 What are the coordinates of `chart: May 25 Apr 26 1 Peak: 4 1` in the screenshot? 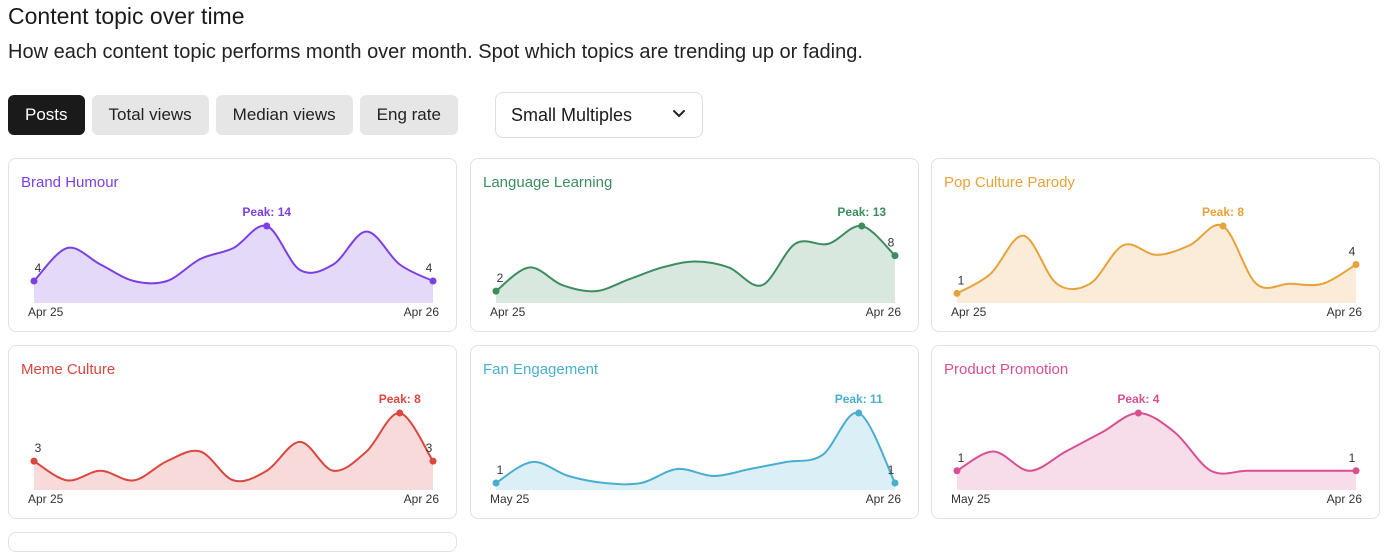 It's located at (1157, 449).